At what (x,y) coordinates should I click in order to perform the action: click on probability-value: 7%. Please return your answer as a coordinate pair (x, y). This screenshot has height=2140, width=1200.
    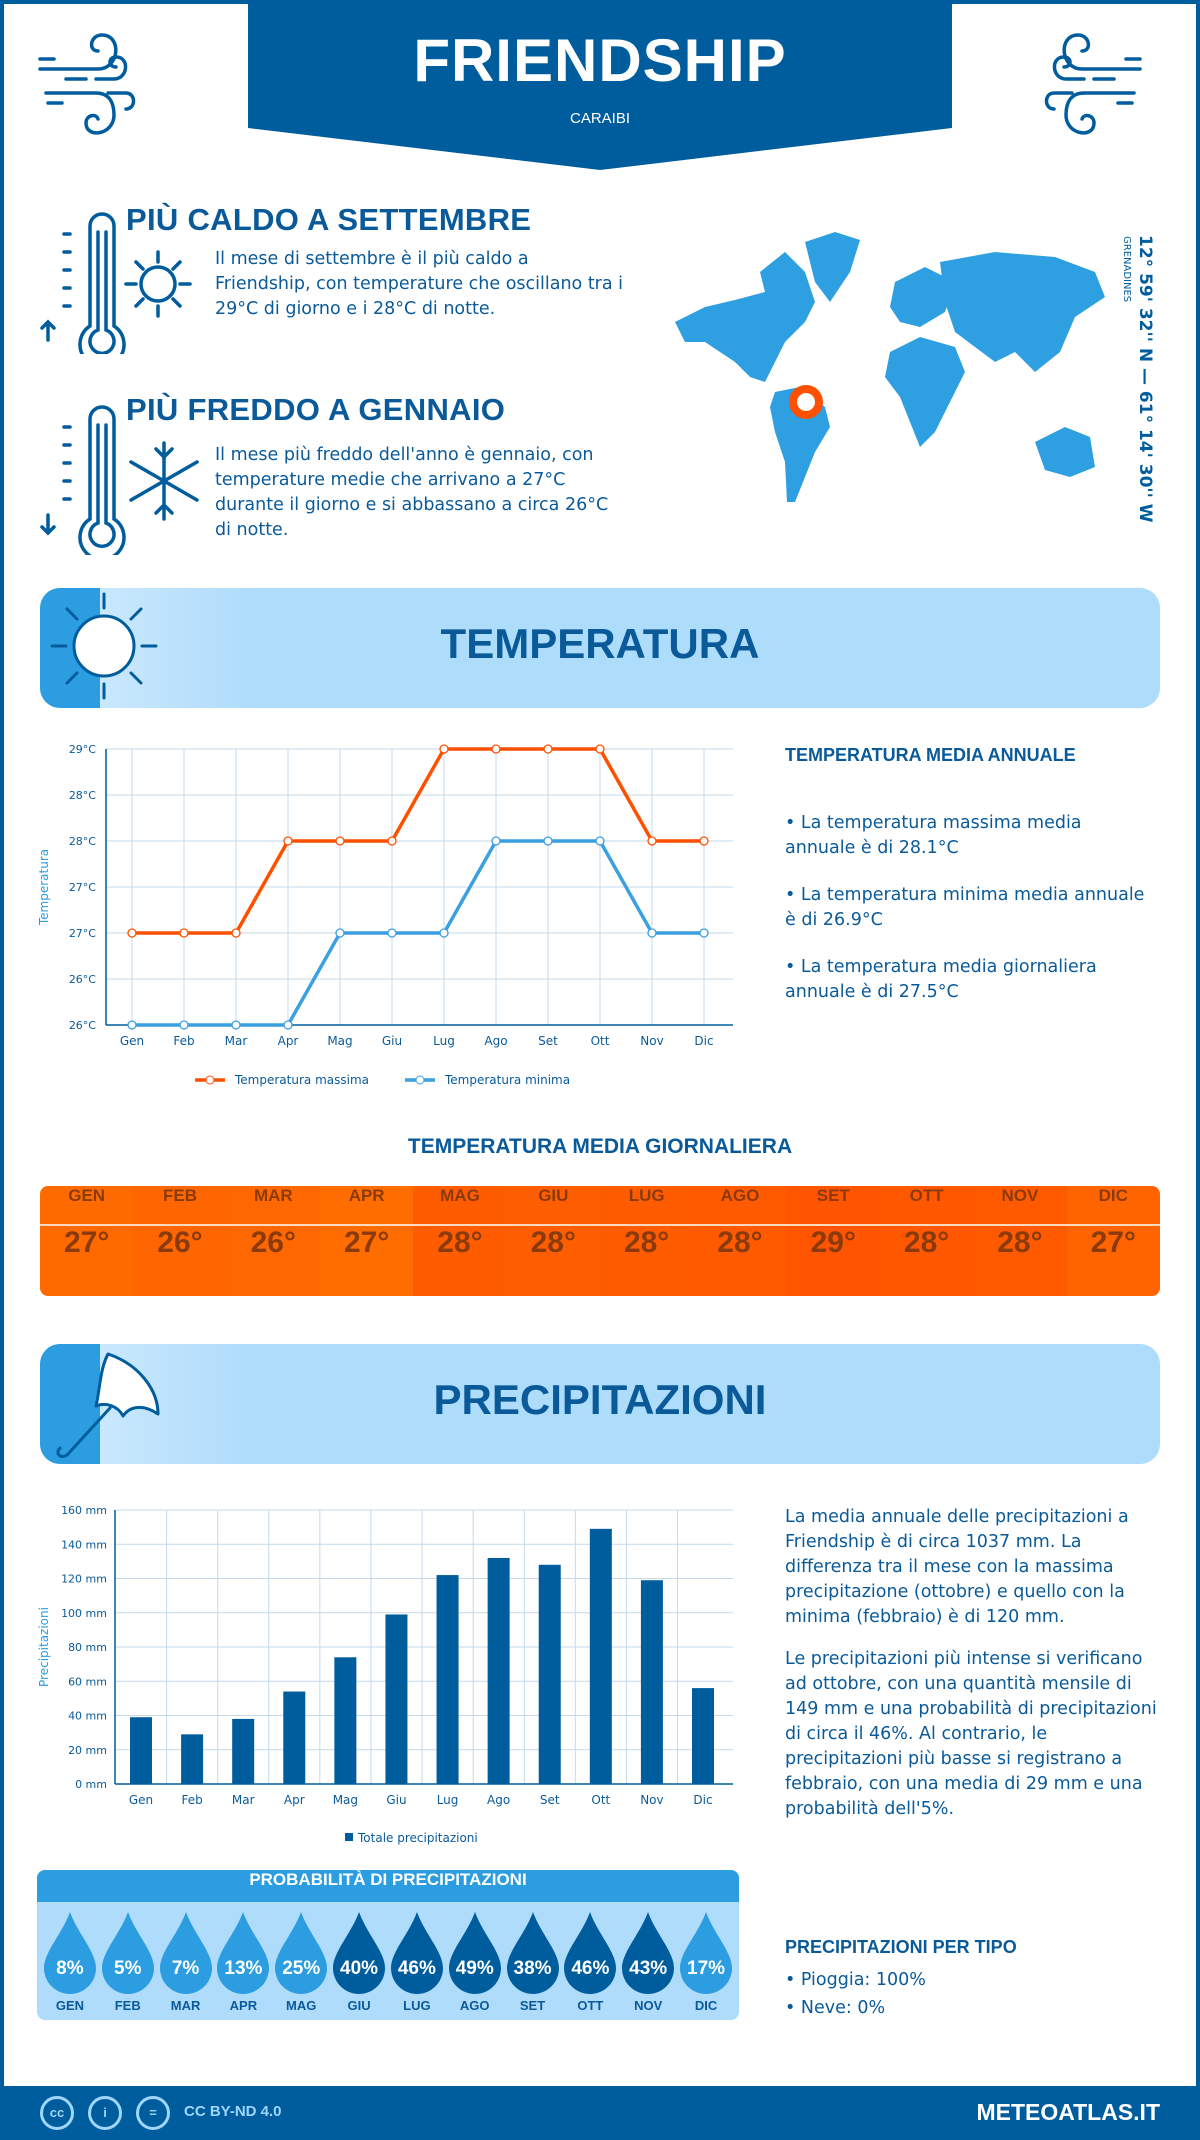
    Looking at the image, I should click on (185, 1968).